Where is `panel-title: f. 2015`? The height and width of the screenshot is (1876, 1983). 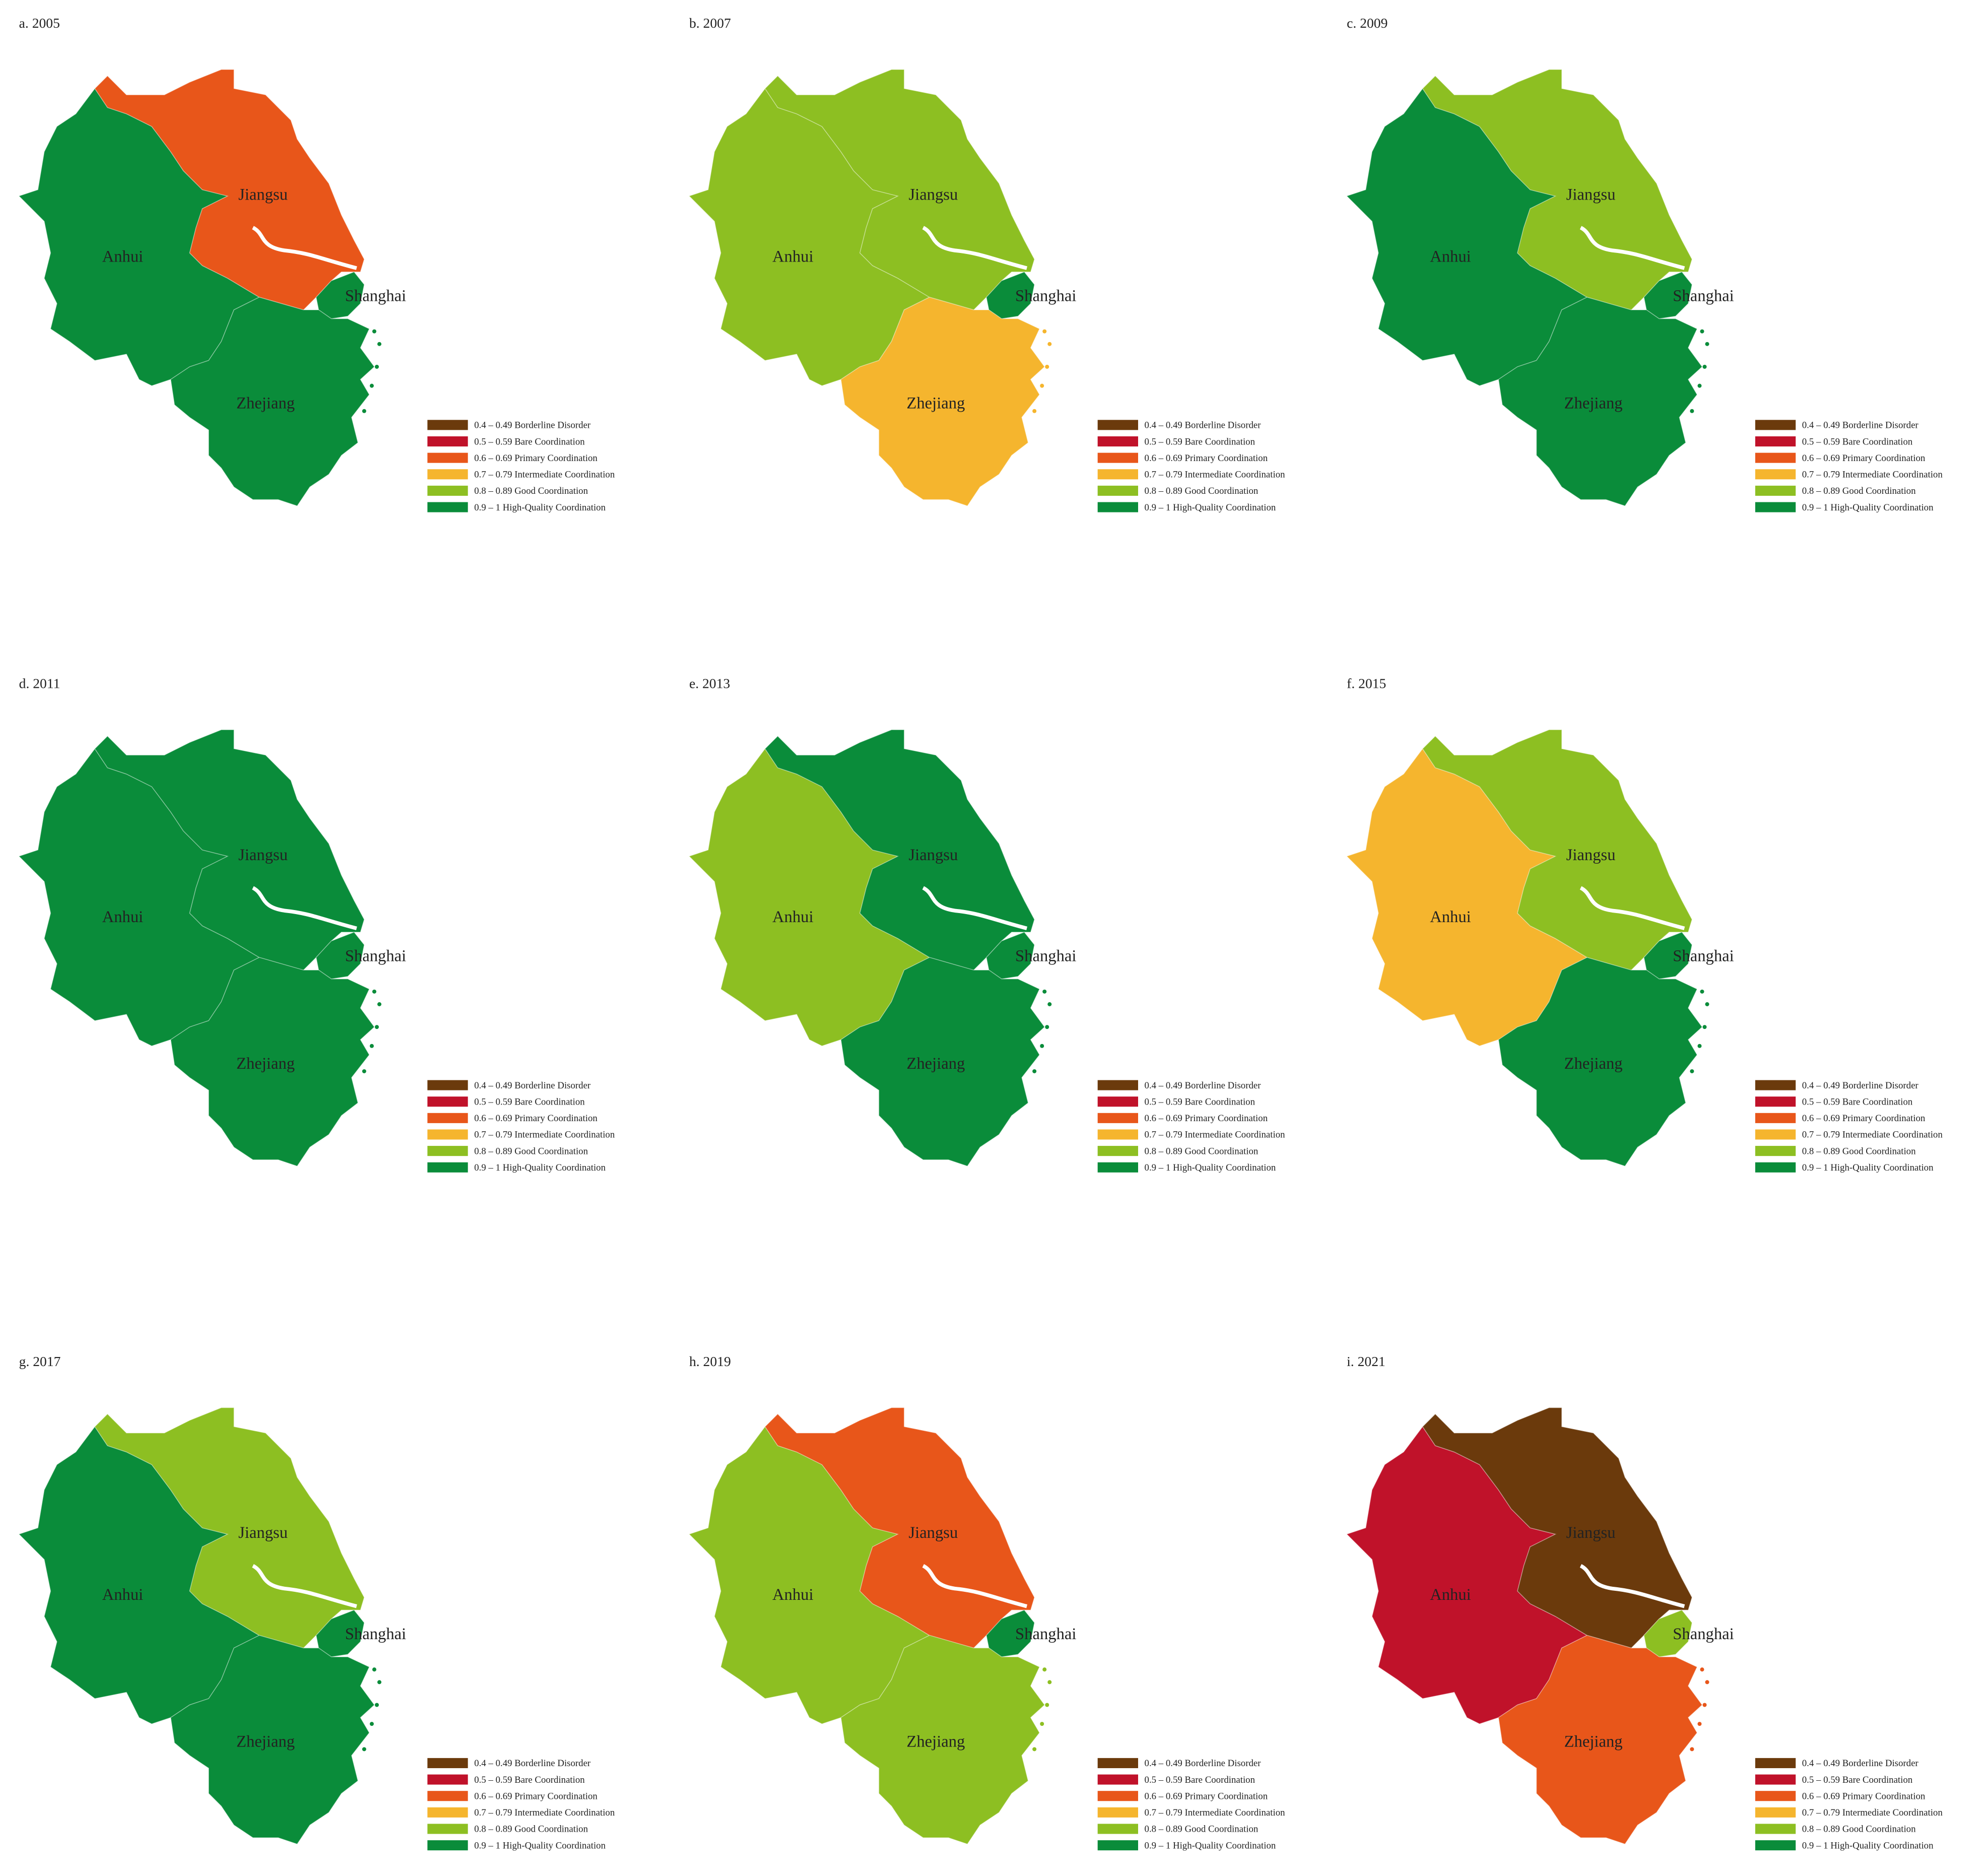 panel-title: f. 2015 is located at coordinates (1366, 683).